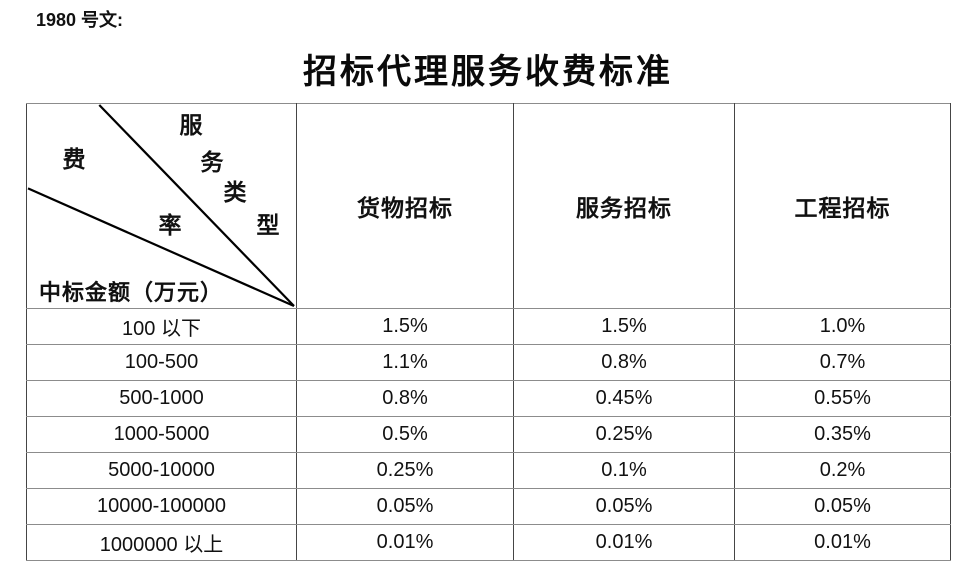 Image resolution: width=976 pixels, height=581 pixels. What do you see at coordinates (624, 398) in the screenshot?
I see `rate-cell: 0.45%` at bounding box center [624, 398].